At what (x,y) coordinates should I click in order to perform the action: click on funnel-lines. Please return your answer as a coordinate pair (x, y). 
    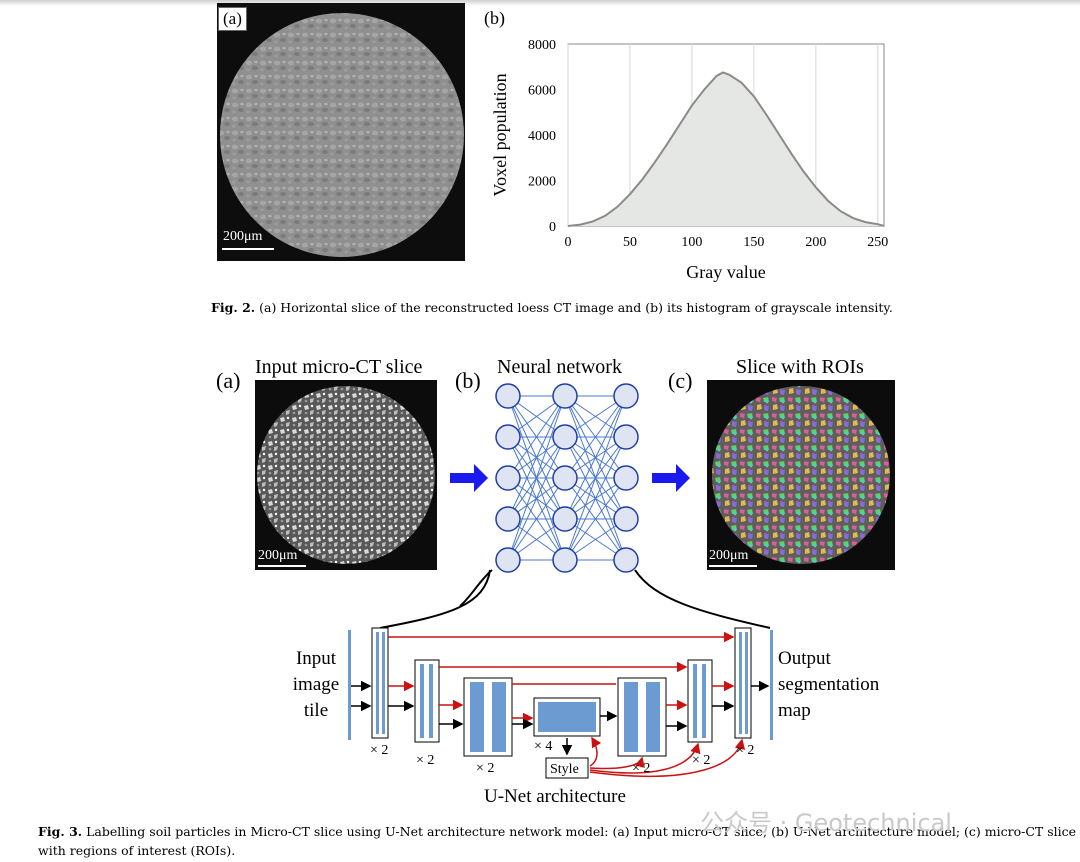
    Looking at the image, I should click on (575, 599).